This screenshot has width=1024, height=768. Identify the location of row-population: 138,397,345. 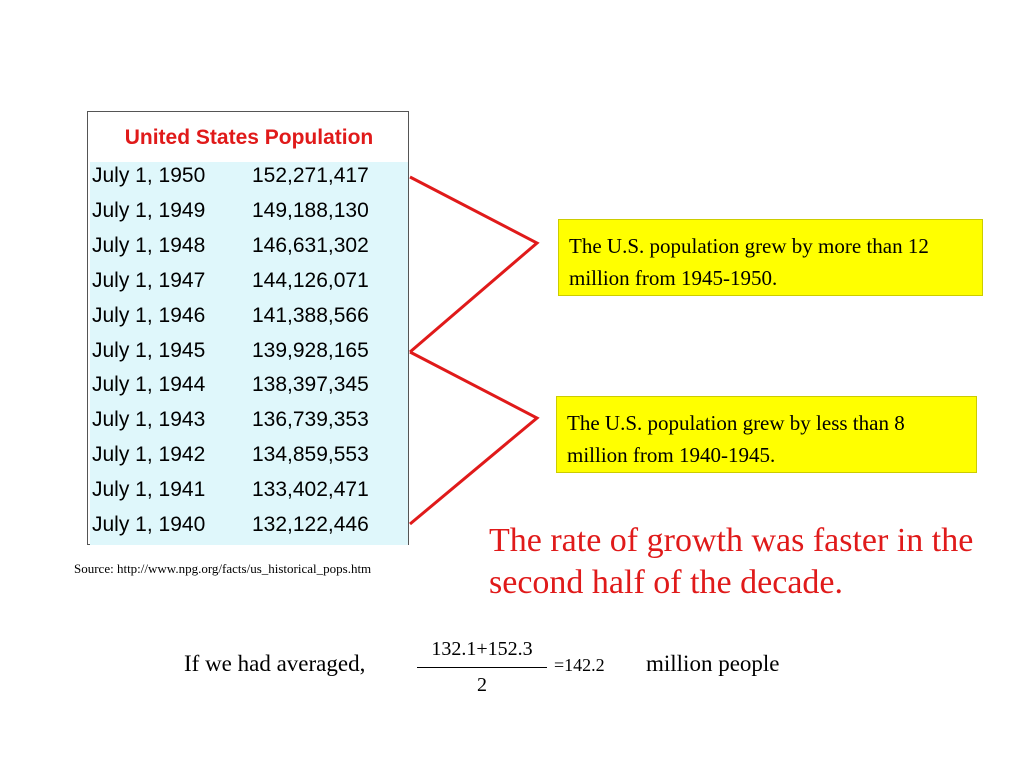
(310, 385).